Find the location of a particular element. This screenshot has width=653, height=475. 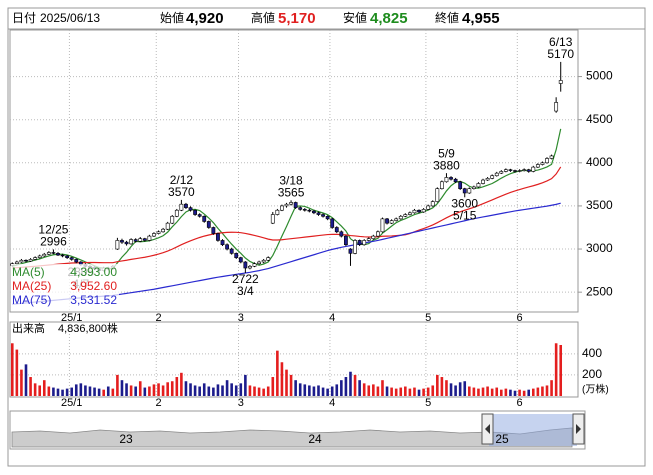

header-value: 4,920 is located at coordinates (205, 18).